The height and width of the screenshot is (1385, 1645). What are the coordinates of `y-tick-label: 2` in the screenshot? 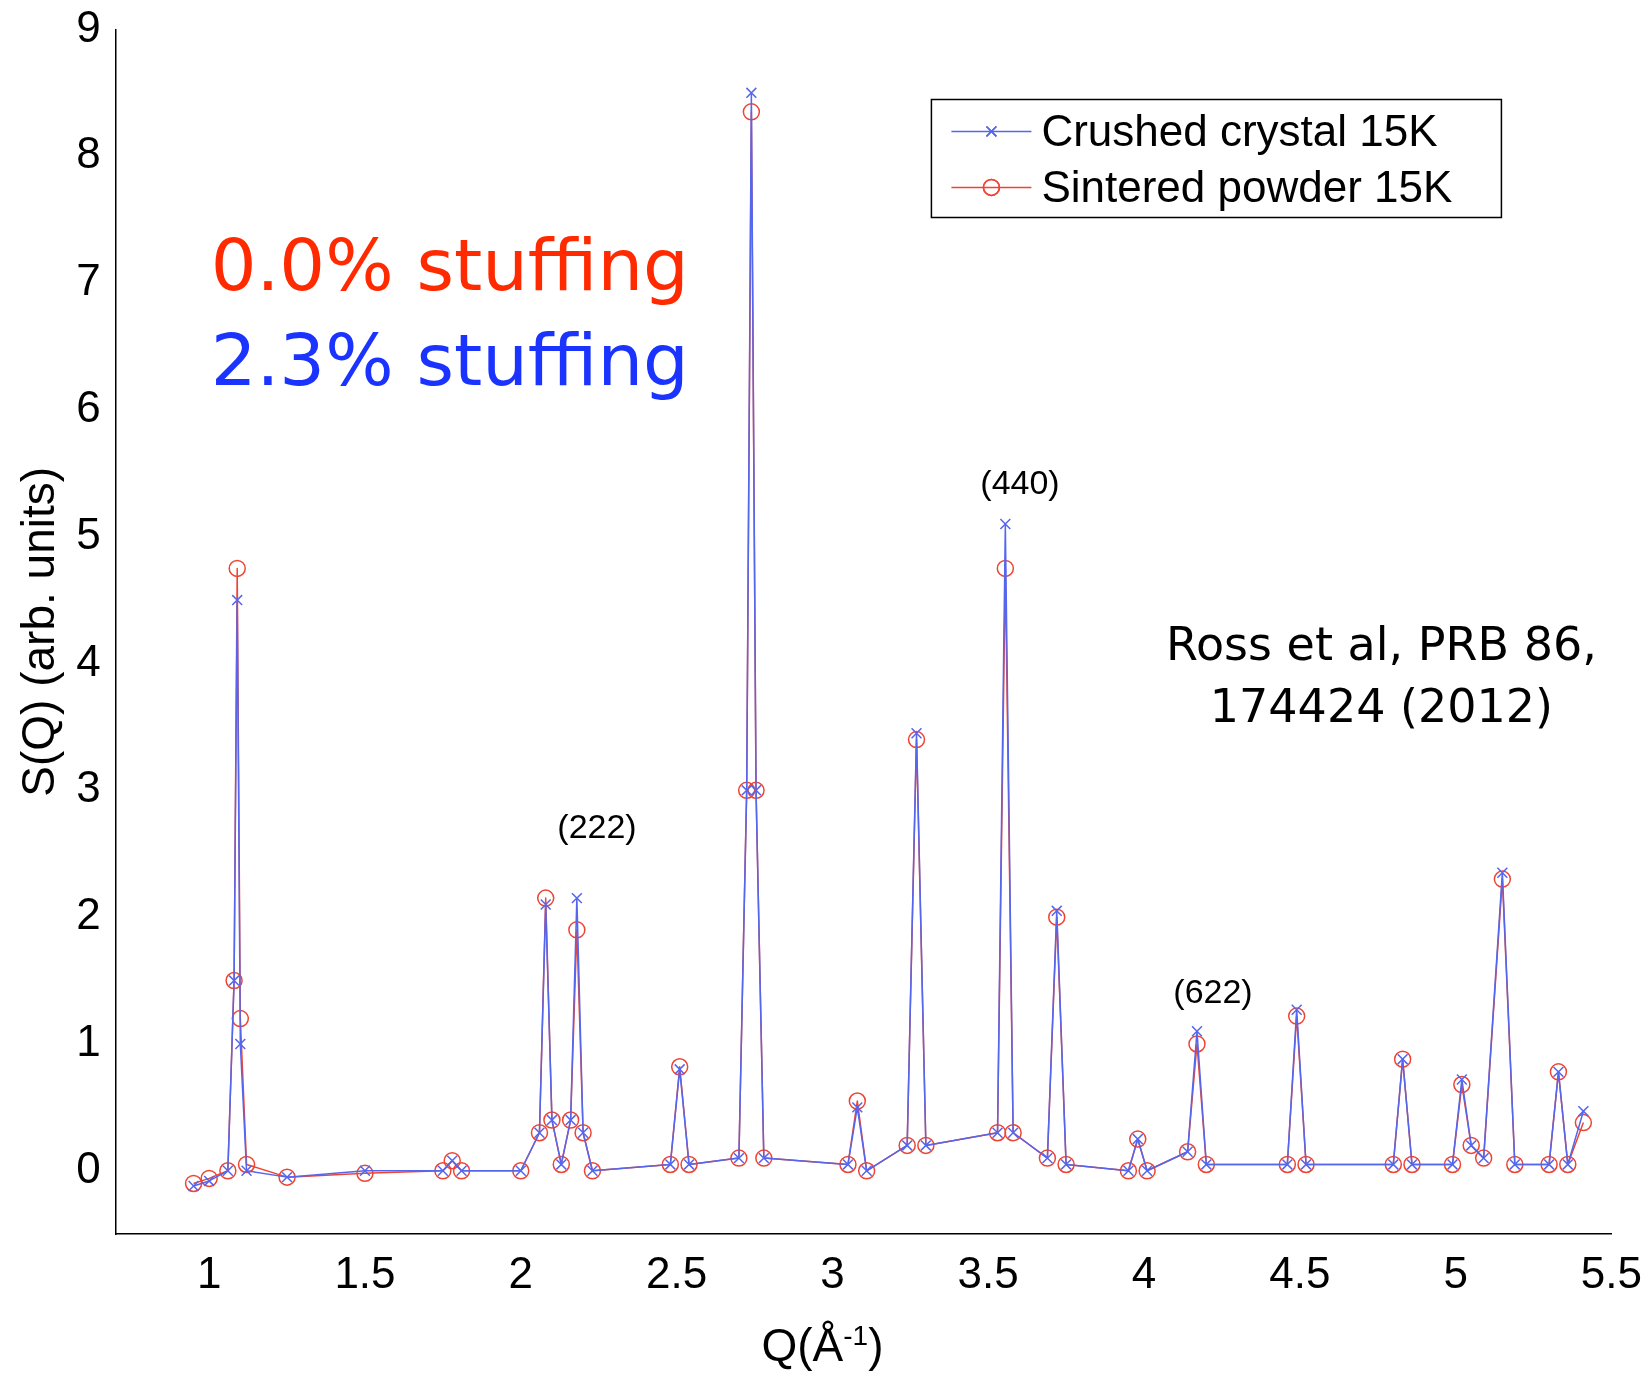 It's located at (88, 914).